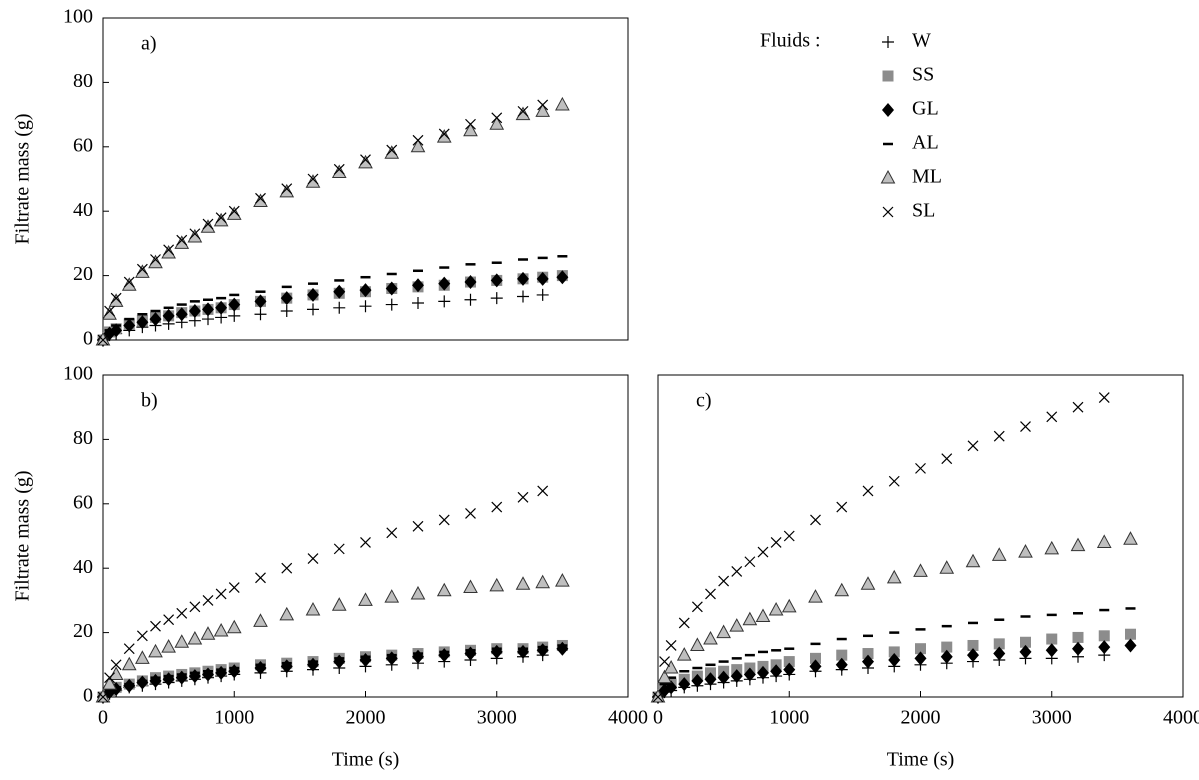 Image resolution: width=1199 pixels, height=780 pixels. What do you see at coordinates (704, 401) in the screenshot?
I see `panel-label: c)` at bounding box center [704, 401].